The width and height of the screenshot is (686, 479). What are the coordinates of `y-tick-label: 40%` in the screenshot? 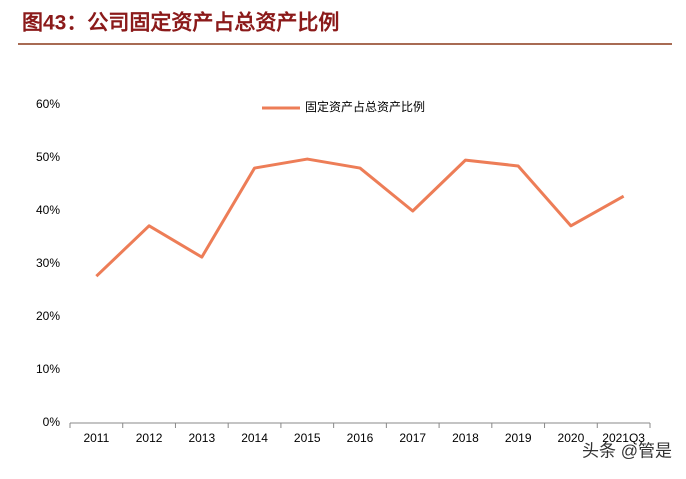 It's located at (48, 210).